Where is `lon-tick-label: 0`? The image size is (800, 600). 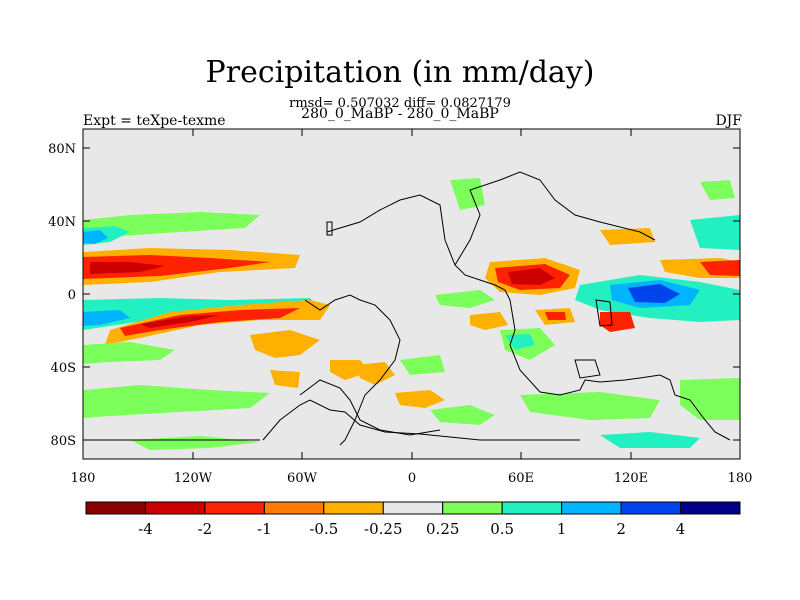 lon-tick-label: 0 is located at coordinates (412, 478).